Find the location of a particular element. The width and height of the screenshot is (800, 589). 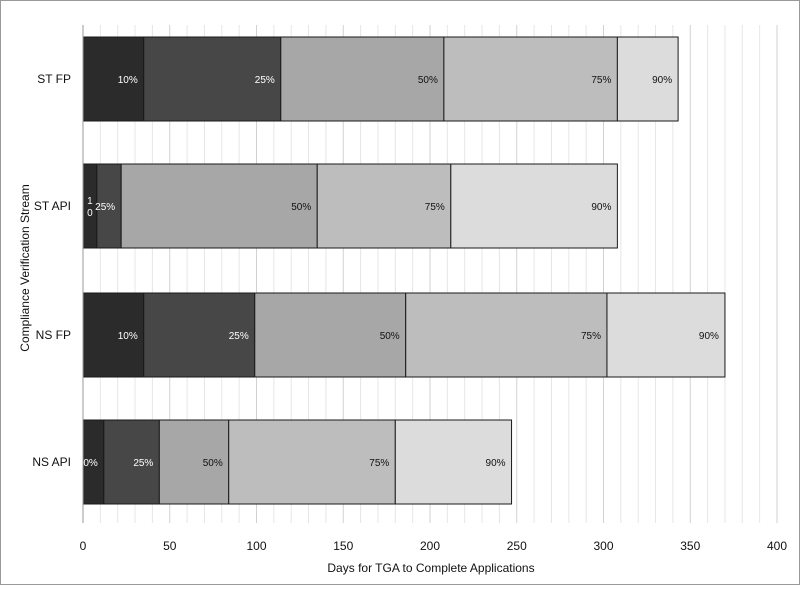

y-category-label: NS FP is located at coordinates (53, 335).